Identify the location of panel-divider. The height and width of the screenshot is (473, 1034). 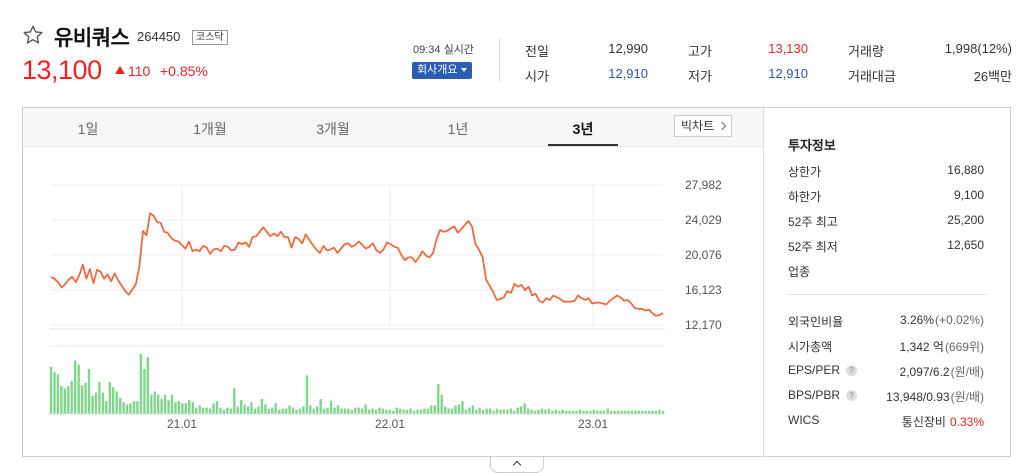
(763, 282).